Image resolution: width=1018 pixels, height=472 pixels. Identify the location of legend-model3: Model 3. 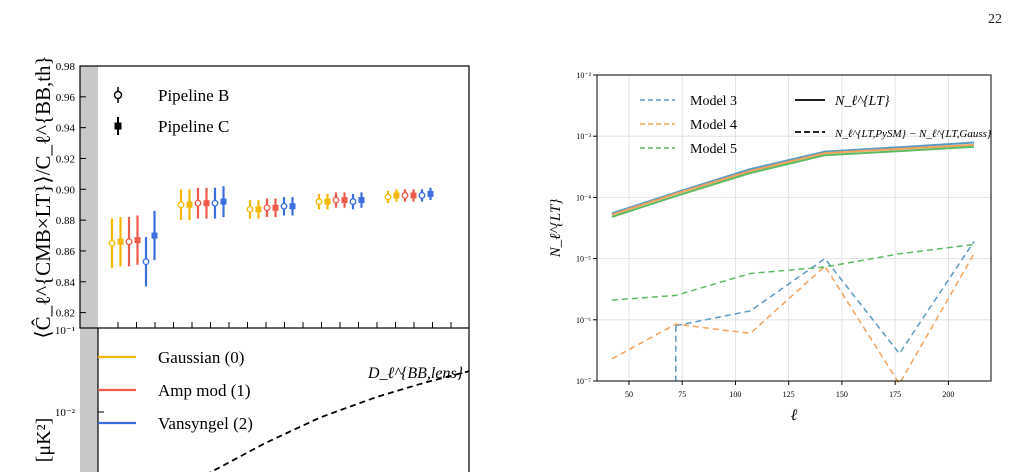
(713, 101).